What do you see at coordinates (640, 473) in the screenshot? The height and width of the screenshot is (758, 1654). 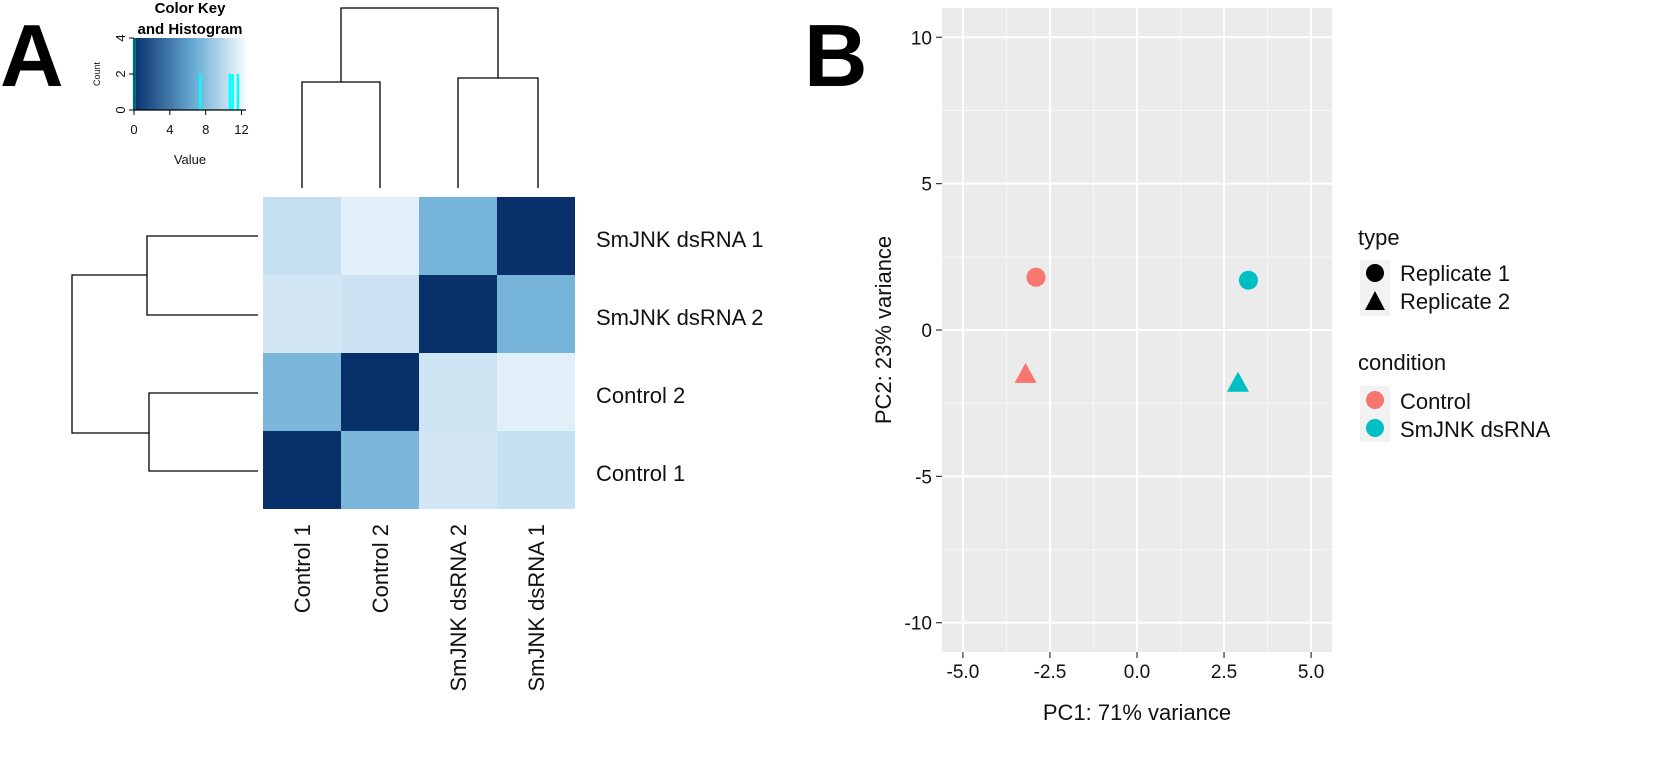 I see `row-label-4: Control 1` at bounding box center [640, 473].